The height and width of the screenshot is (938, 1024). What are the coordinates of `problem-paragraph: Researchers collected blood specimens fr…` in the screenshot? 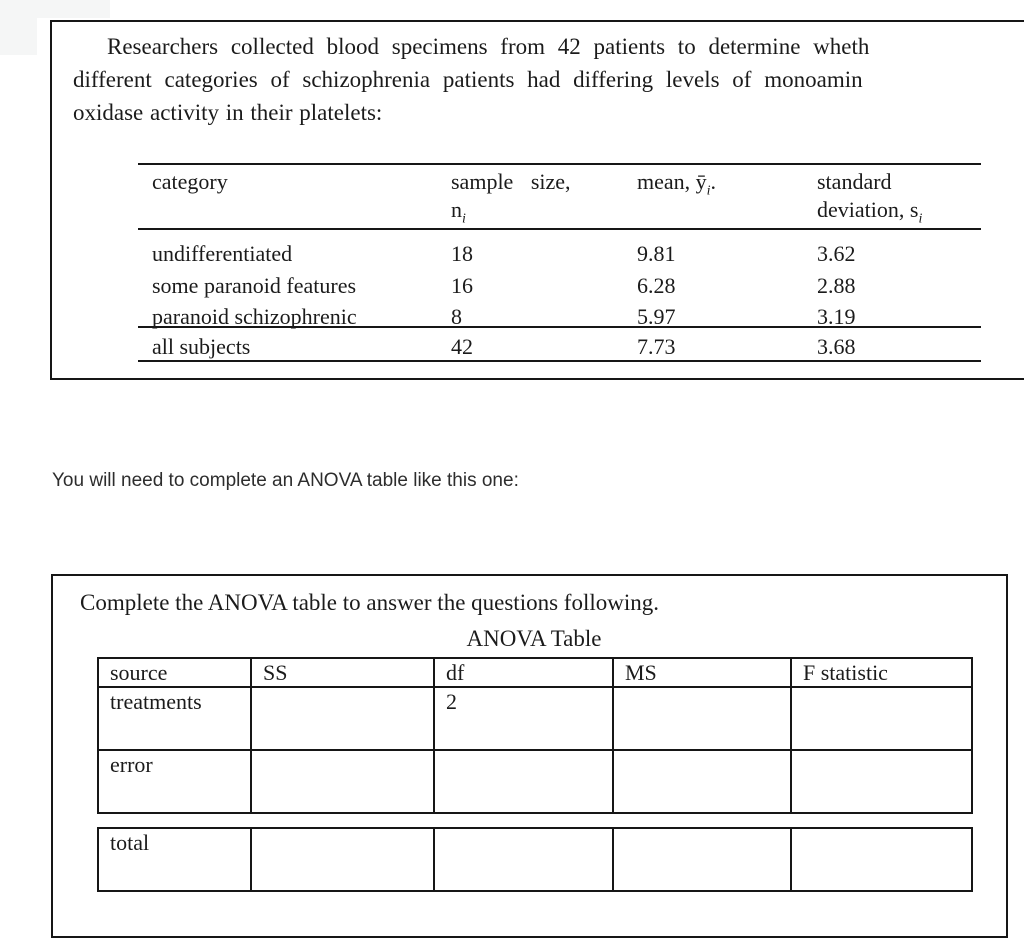 It's located at (548, 79).